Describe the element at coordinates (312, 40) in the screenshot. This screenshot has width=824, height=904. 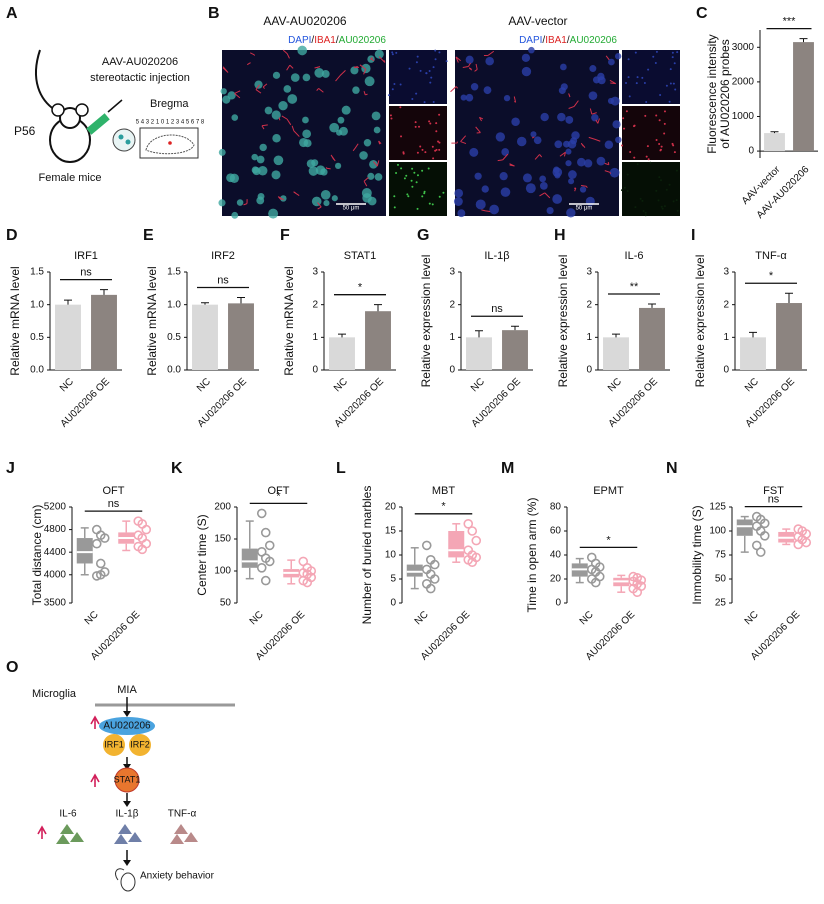
I see `stain-sep: /` at that location.